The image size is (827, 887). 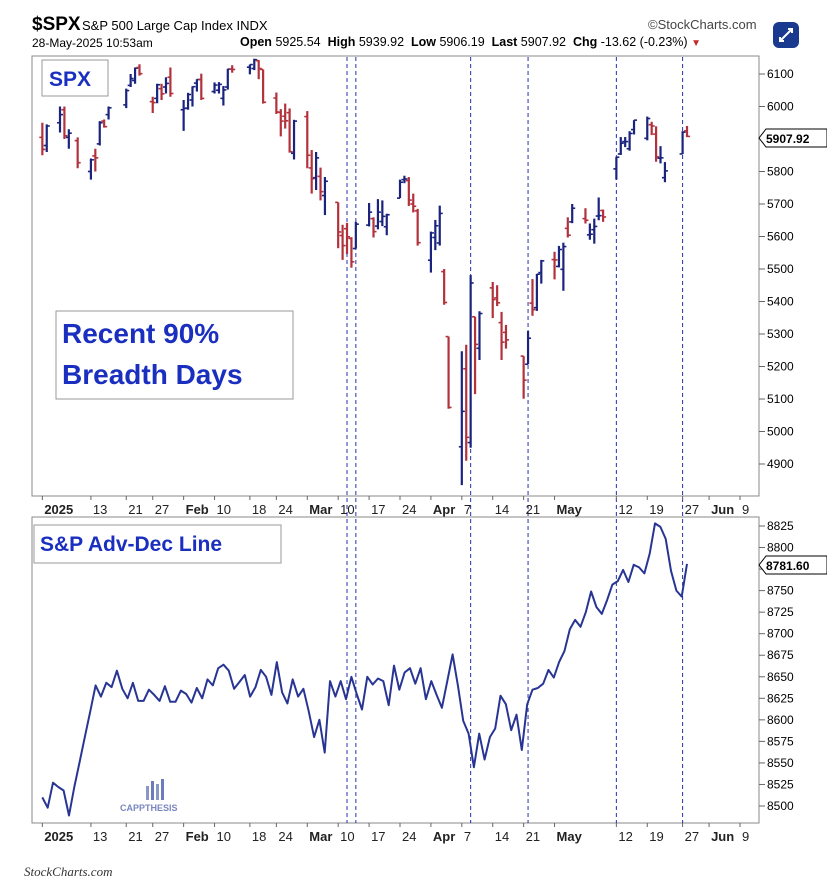 What do you see at coordinates (75, 78) in the screenshot?
I see `spx-label-box` at bounding box center [75, 78].